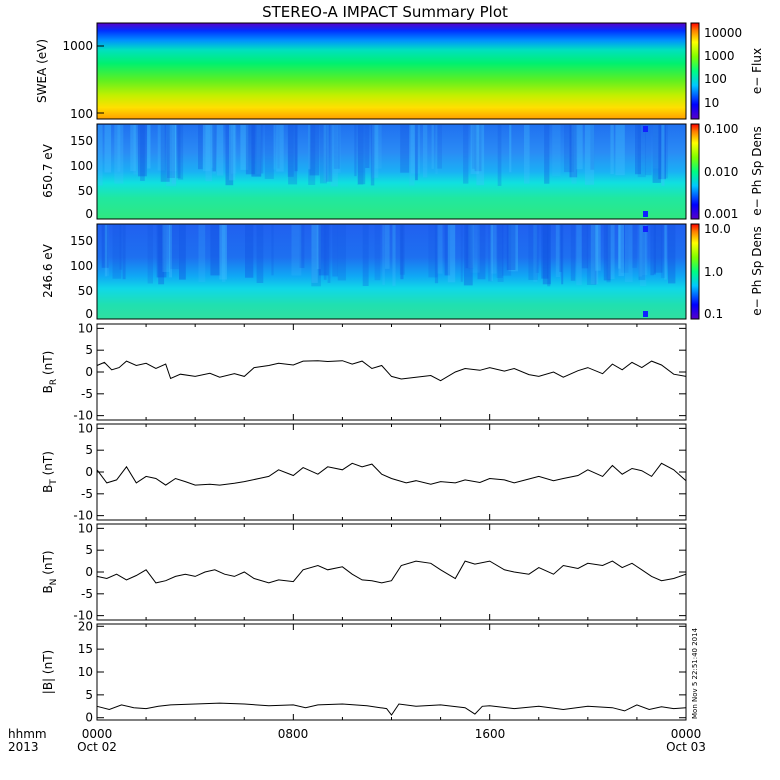 The image size is (780, 780). Describe the element at coordinates (81, 241) in the screenshot. I see `pad246-ytick-150: 150` at that location.